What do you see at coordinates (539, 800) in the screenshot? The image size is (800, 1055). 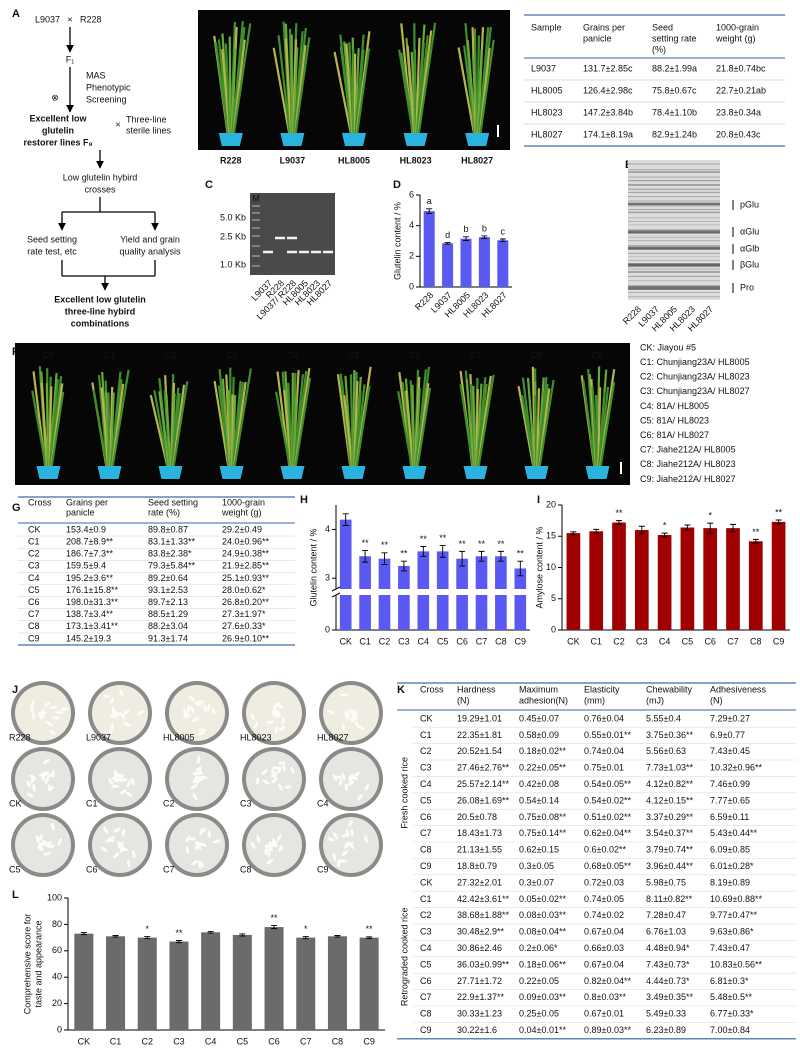 I see `table-cell: 0.54±0.14` at bounding box center [539, 800].